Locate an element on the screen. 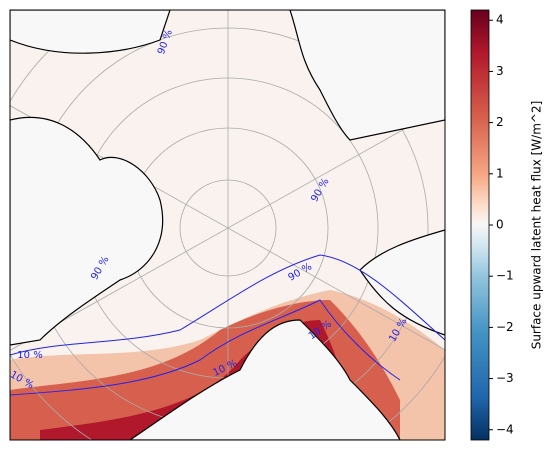  colorbar-tick-label: −1 is located at coordinates (505, 276).